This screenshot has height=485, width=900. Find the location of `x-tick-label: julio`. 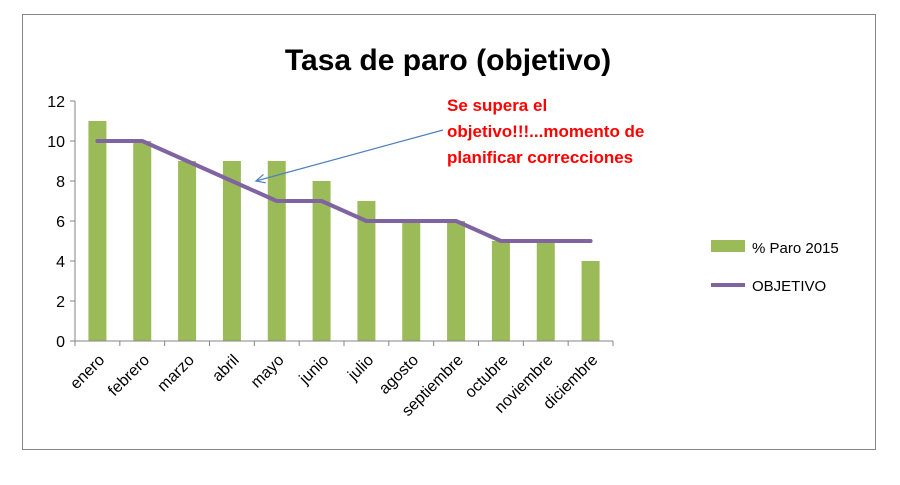

x-tick-label: julio is located at coordinates (360, 368).